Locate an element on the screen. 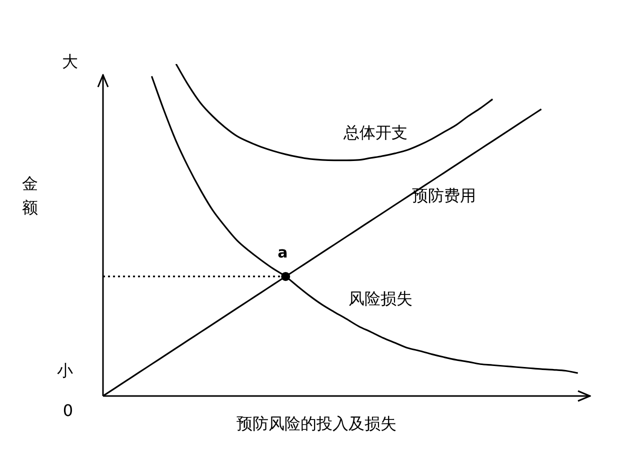  x-axis-title: 预防风险的投入及损失 is located at coordinates (316, 424).